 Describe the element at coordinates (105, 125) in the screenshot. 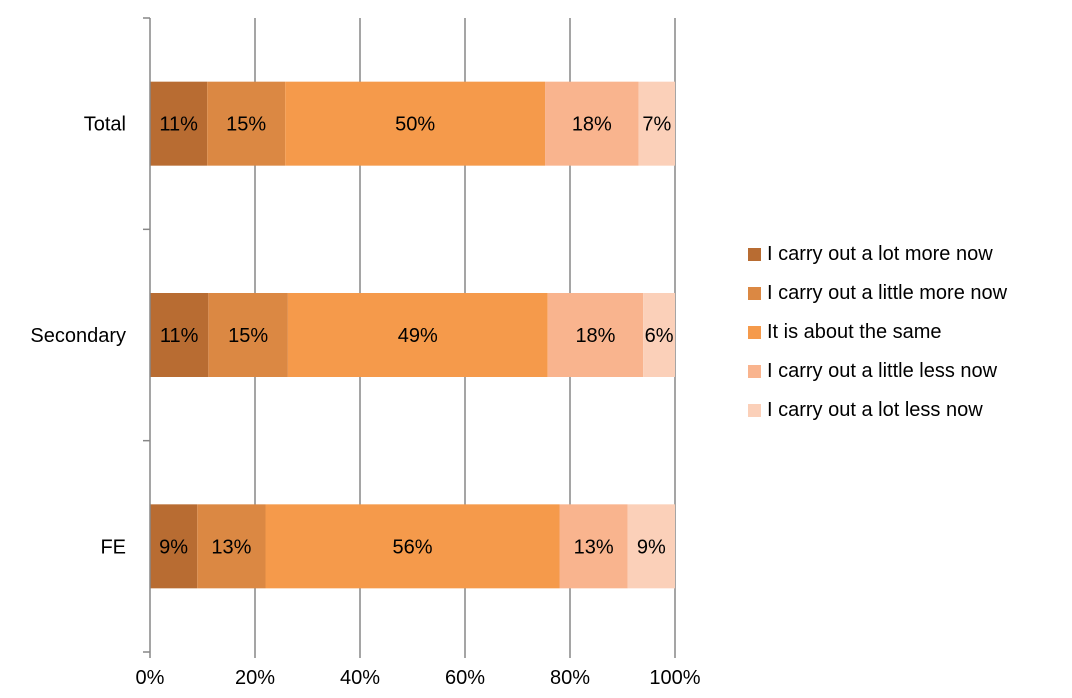

I see `category-label: Total` at that location.